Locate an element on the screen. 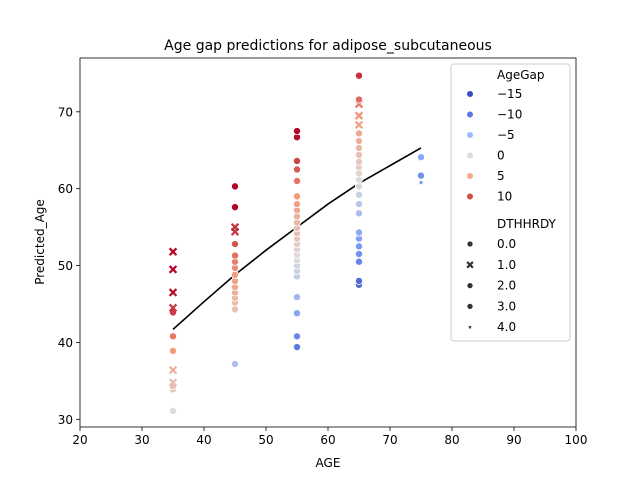  legend-hue-label: −5 is located at coordinates (506, 135).